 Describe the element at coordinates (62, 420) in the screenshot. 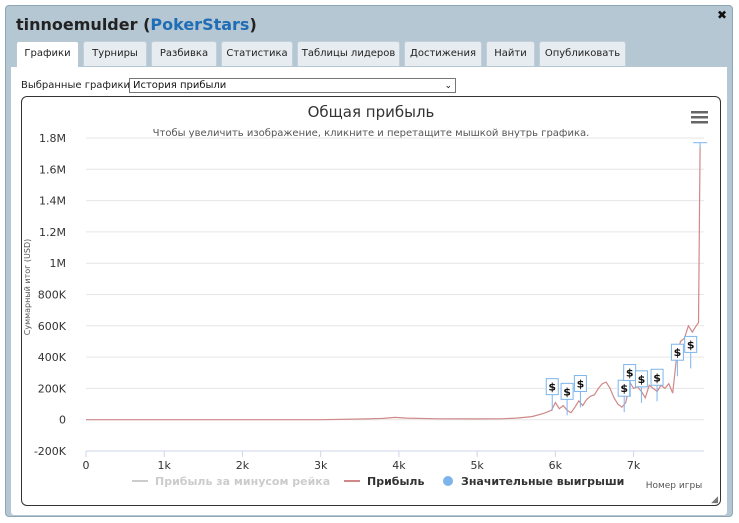

I see `y-tick-label: 0` at that location.